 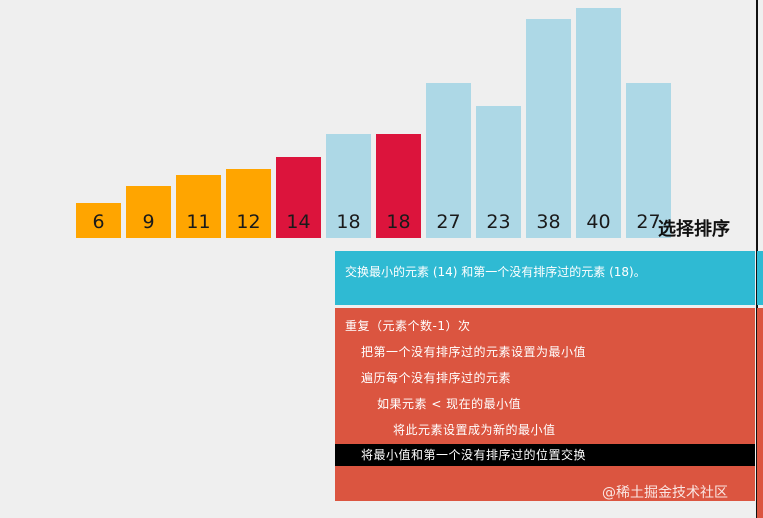 I want to click on bar-value-label: 6, so click(x=98, y=222).